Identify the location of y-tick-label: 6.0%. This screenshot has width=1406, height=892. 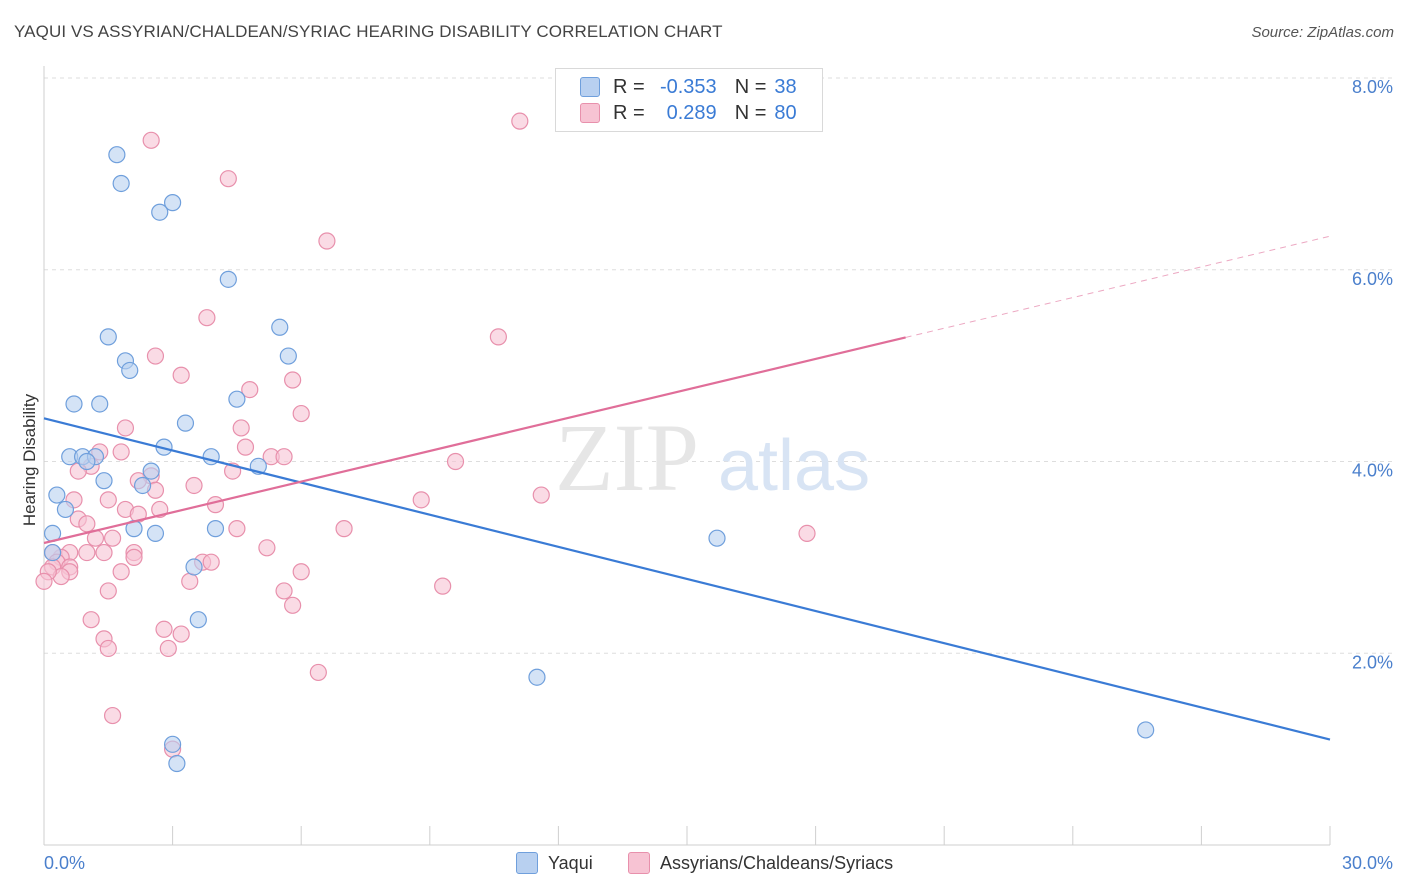
(1372, 279).